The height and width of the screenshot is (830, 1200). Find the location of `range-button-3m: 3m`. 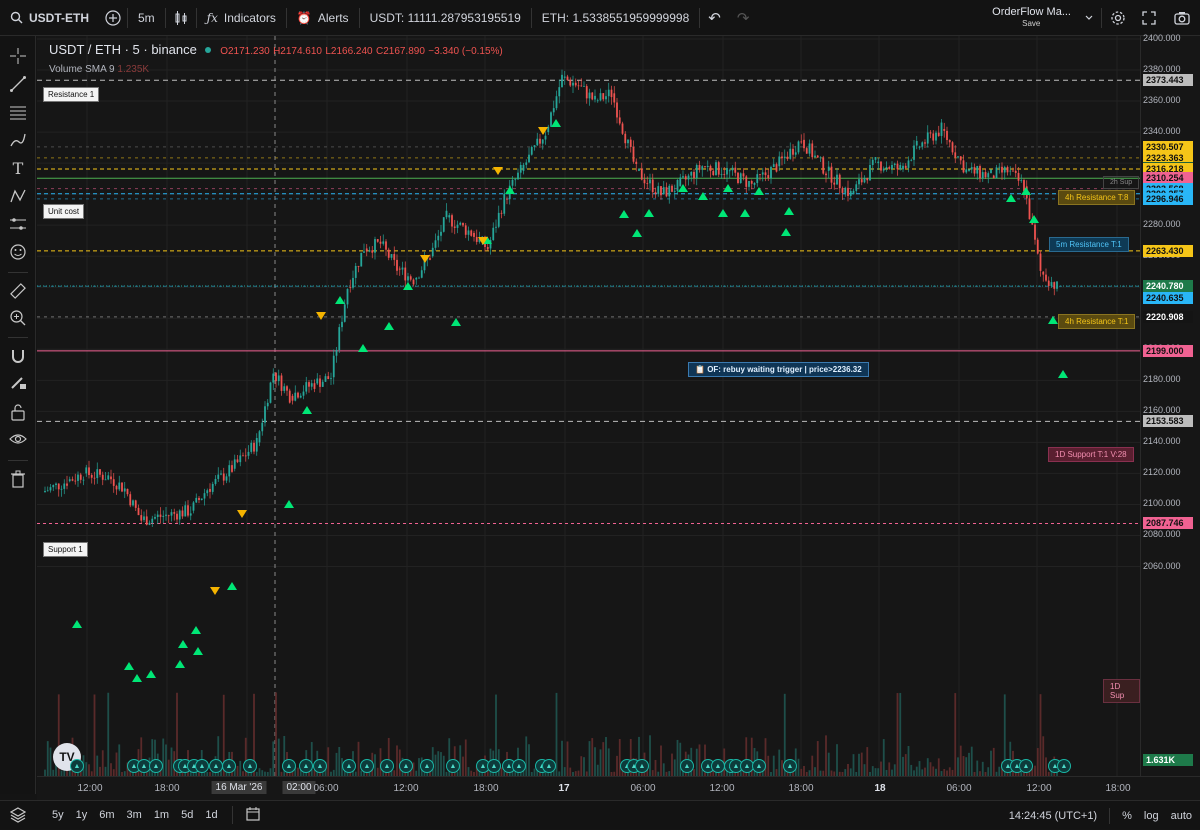

range-button-3m: 3m is located at coordinates (134, 815).